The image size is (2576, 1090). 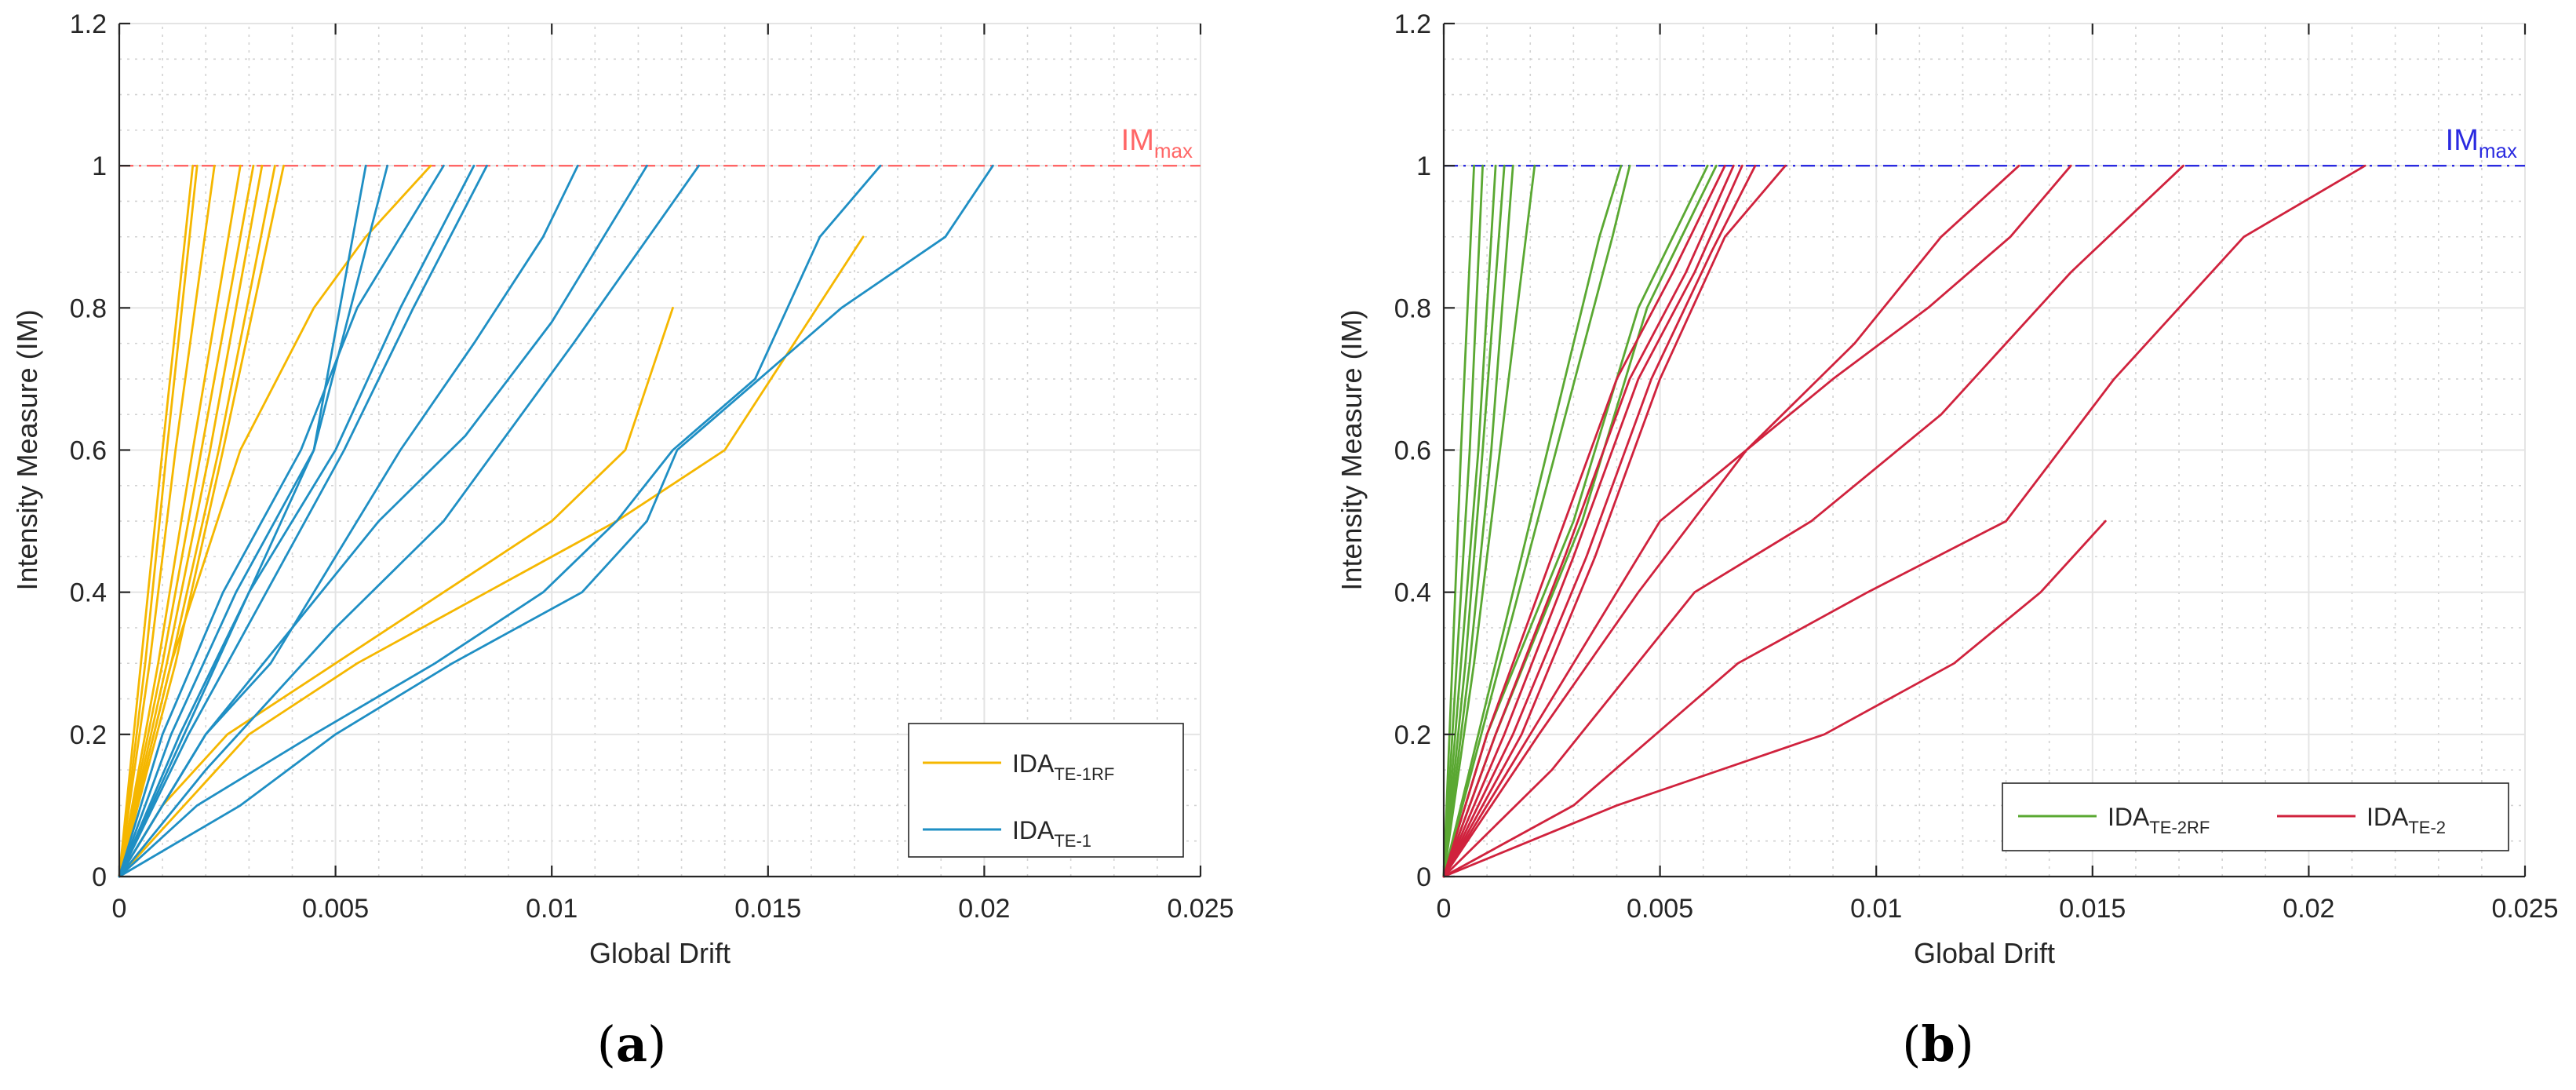 I want to click on legend-entry-sub: TE-2, so click(x=2427, y=827).